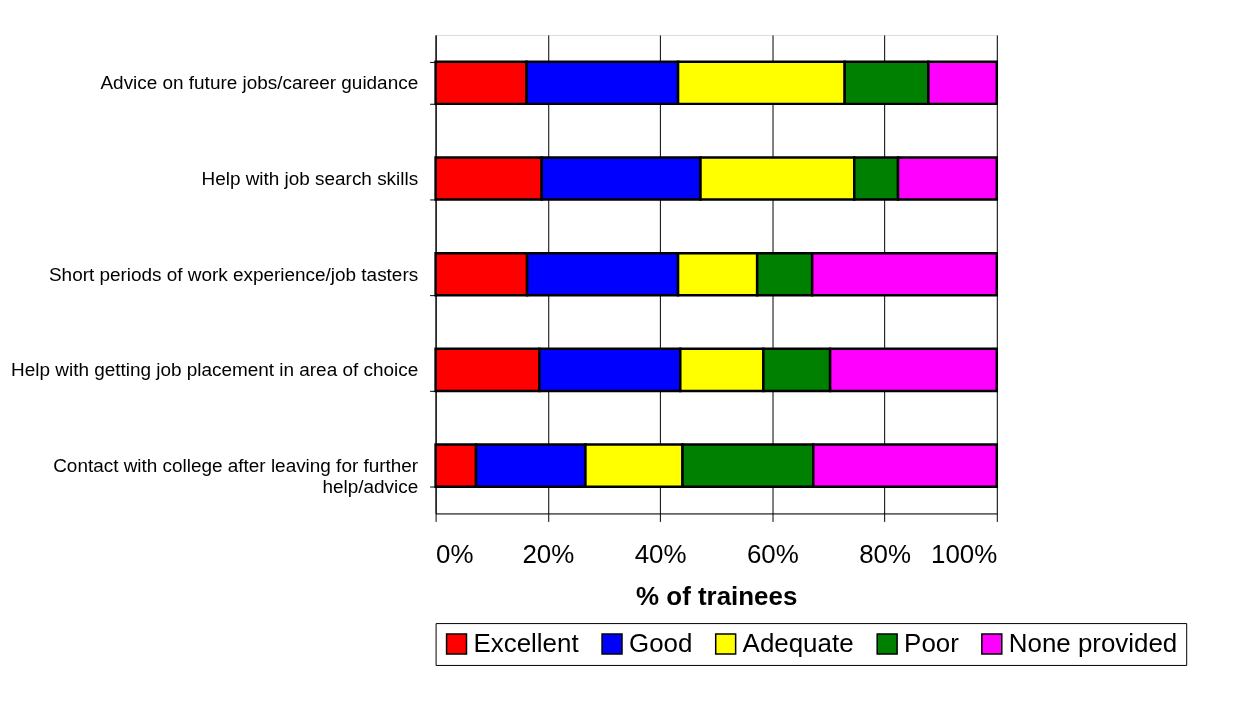 The width and height of the screenshot is (1247, 722). What do you see at coordinates (236, 476) in the screenshot?
I see `y-tick-label: Contact with college after leaving for further help/advice` at bounding box center [236, 476].